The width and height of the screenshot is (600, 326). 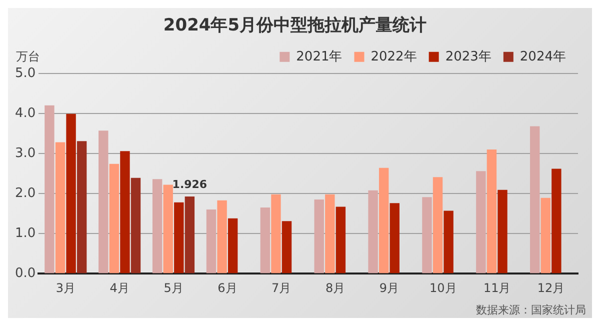 What do you see at coordinates (393, 56) in the screenshot?
I see `legend-label: 2022年` at bounding box center [393, 56].